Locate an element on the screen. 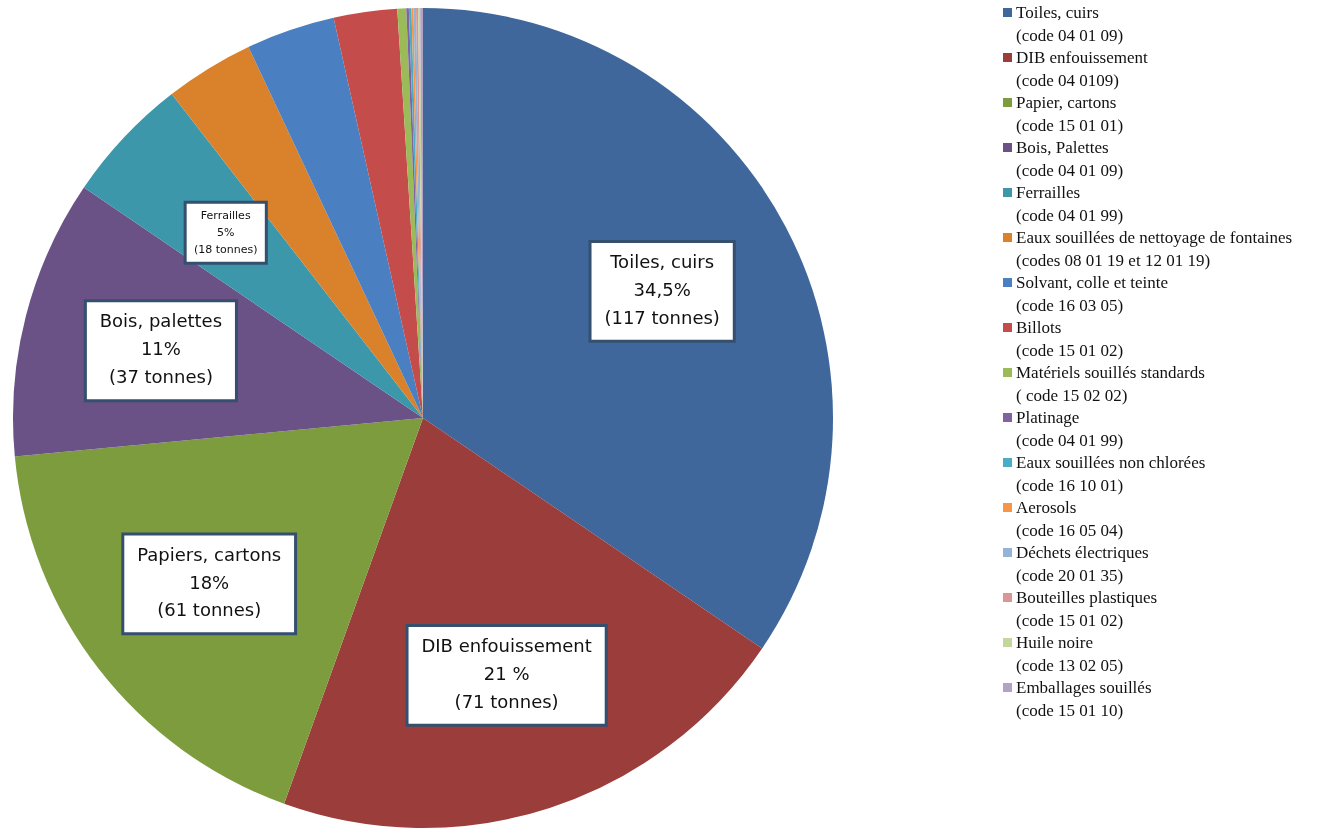  legend-label: Papier, cartons (code 15 01 01) is located at coordinates (1070, 114).